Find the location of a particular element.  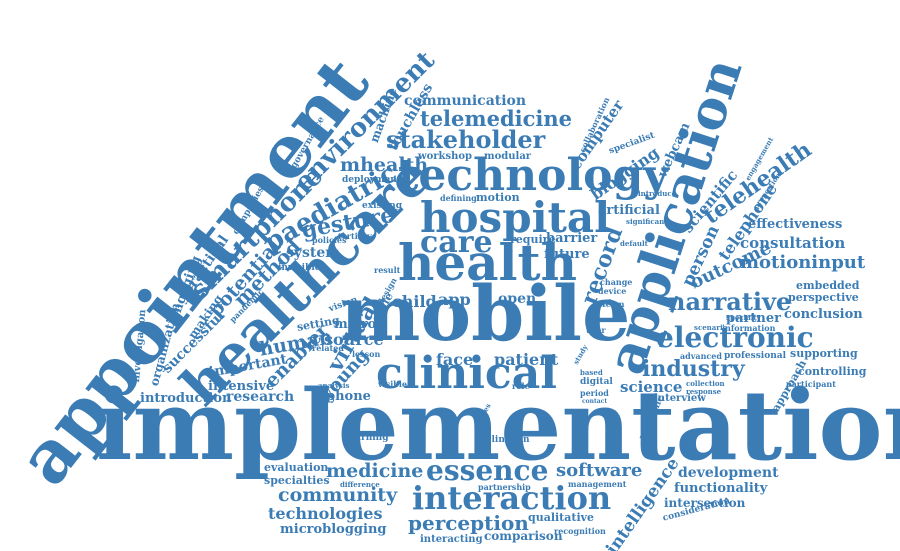

word-consultation: consultation is located at coordinates (793, 243).